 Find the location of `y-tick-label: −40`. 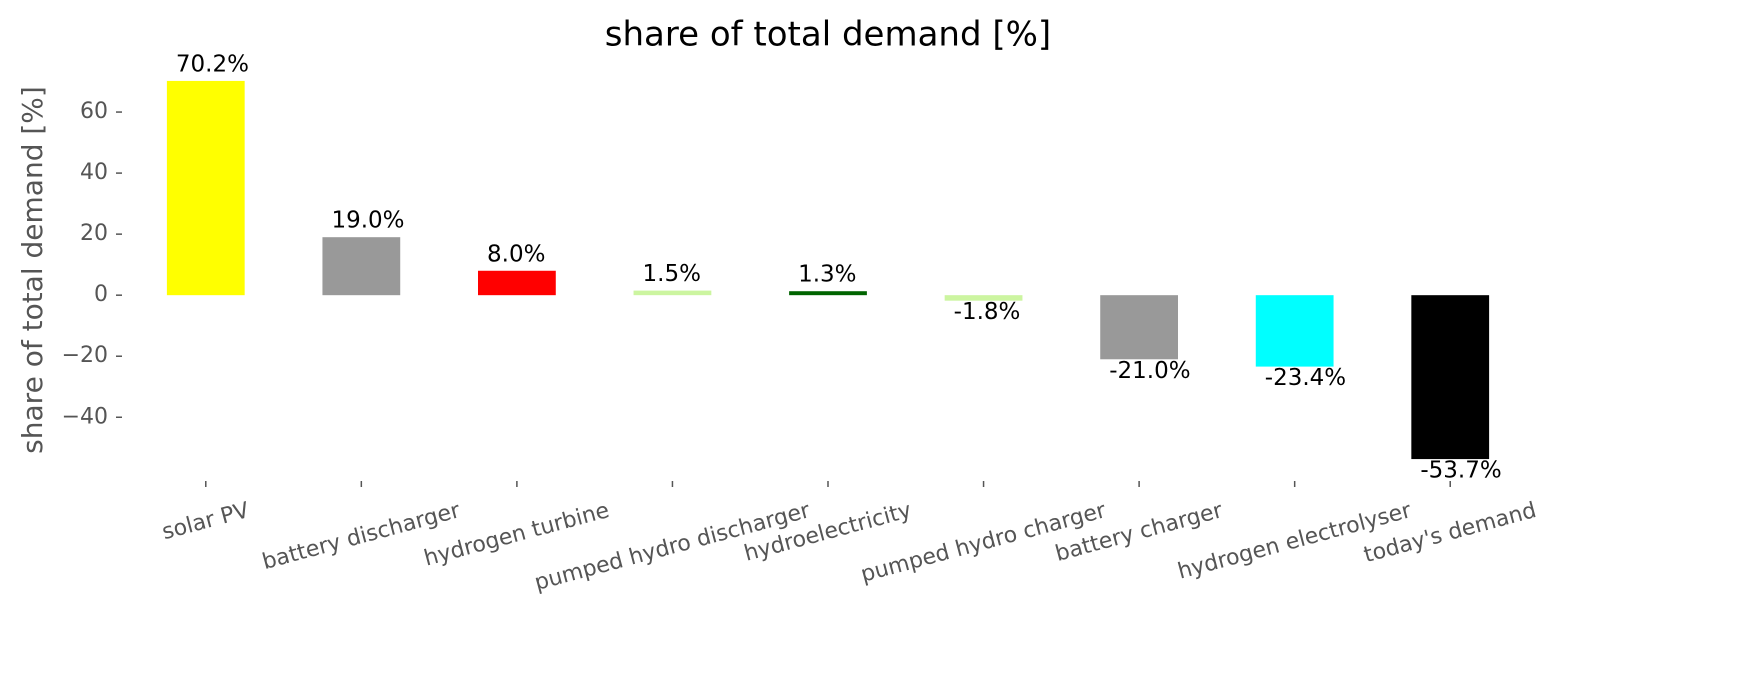

y-tick-label: −40 is located at coordinates (85, 416).